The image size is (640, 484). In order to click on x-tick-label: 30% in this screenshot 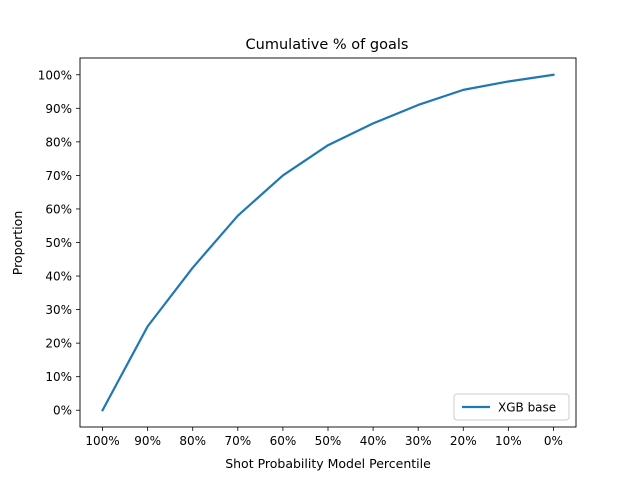, I will do `click(418, 441)`.